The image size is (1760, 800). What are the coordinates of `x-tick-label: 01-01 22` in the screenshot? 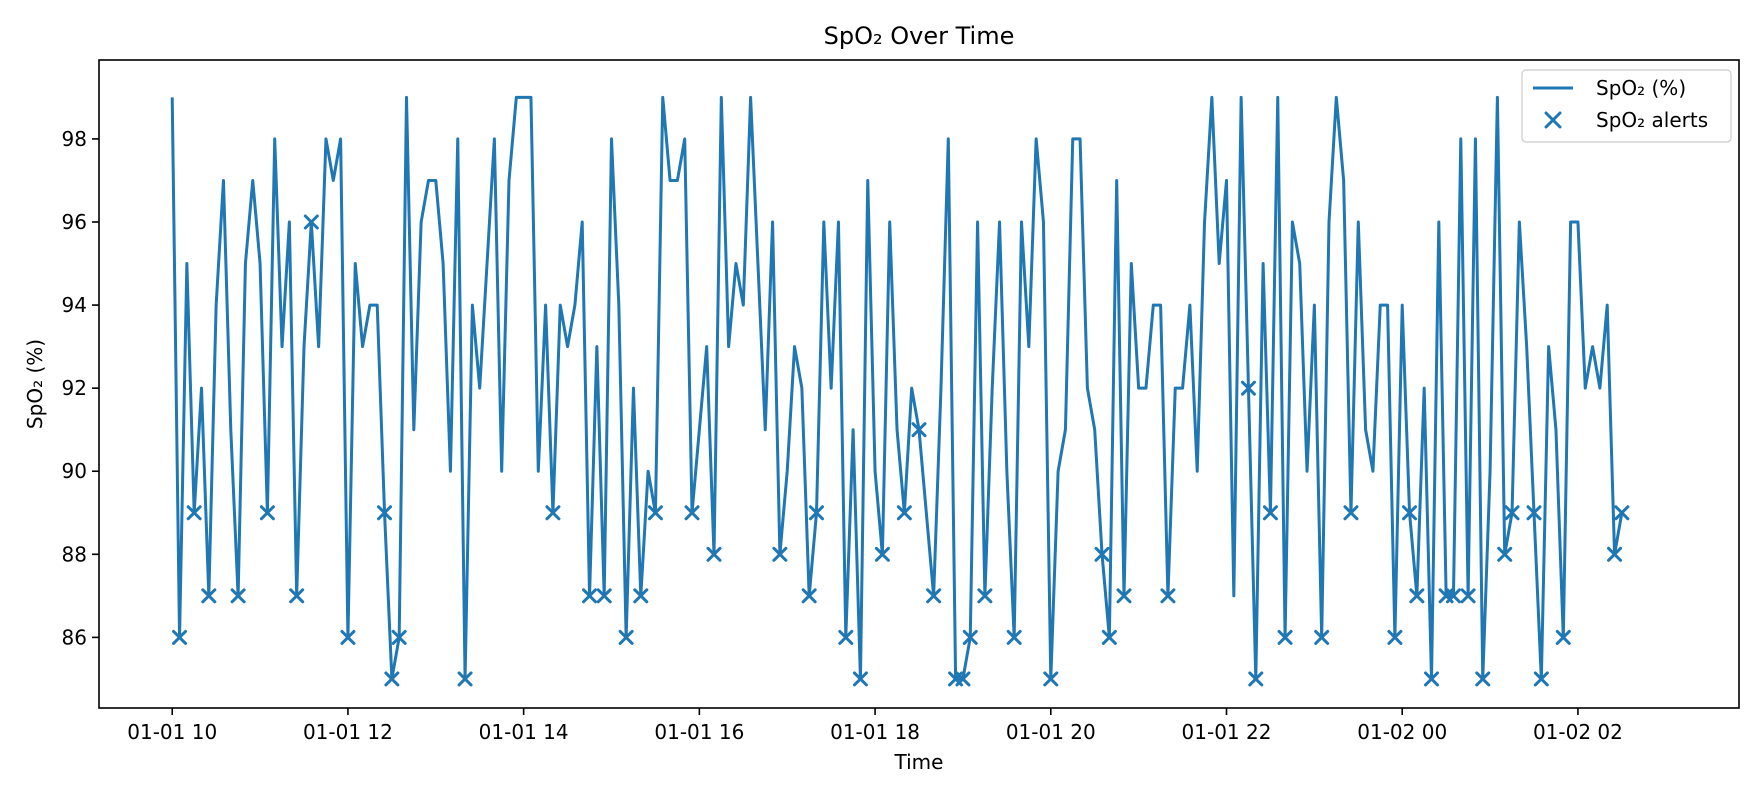 It's located at (1227, 732).